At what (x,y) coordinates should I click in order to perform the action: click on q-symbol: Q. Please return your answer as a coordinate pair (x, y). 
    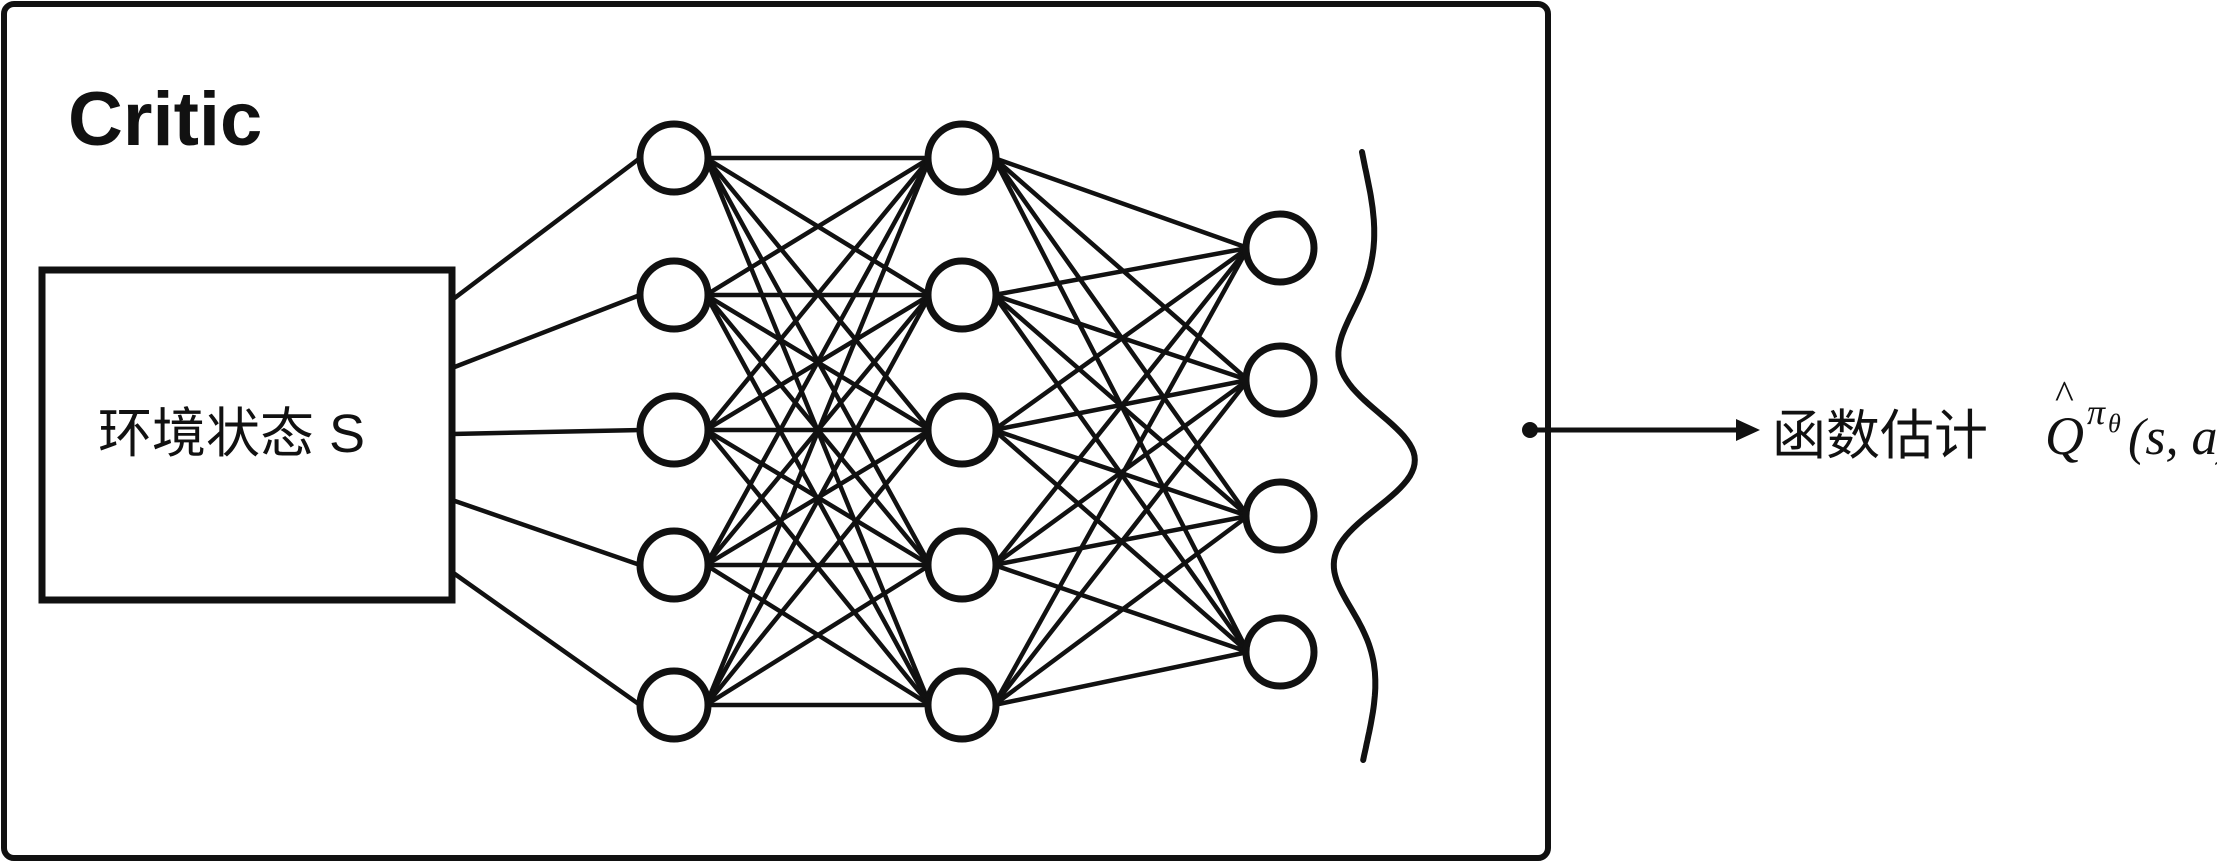
    Looking at the image, I should click on (2064, 436).